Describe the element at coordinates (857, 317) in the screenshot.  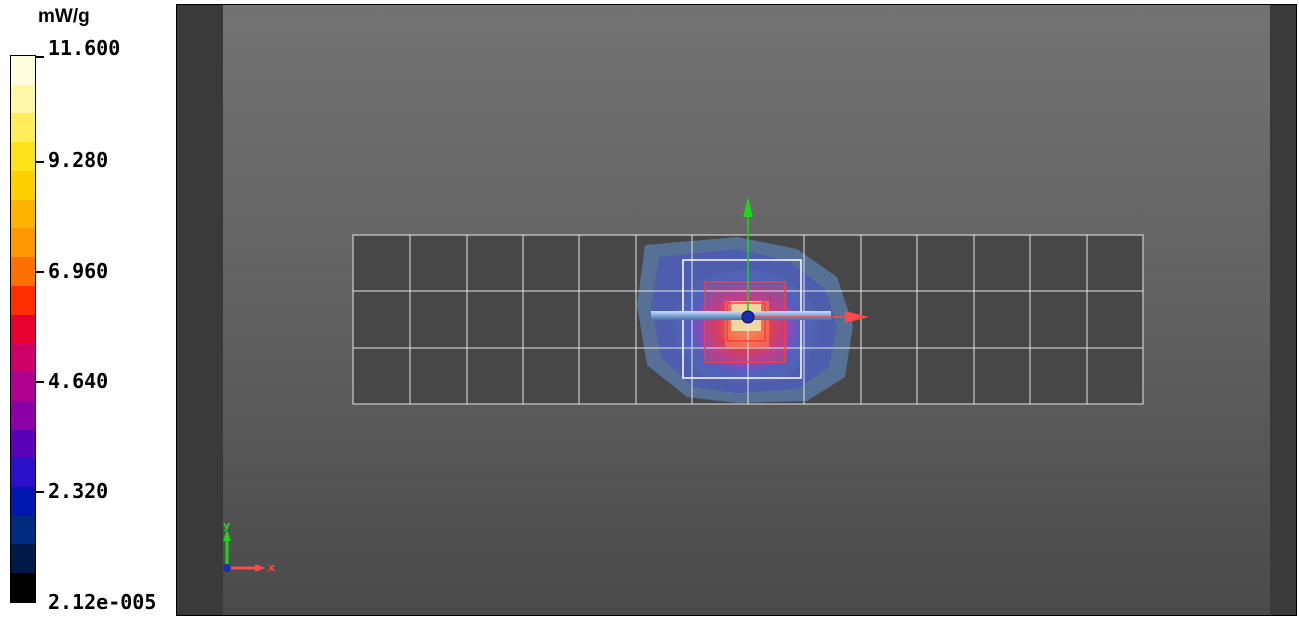
I see `local-x-arrow-icon` at that location.